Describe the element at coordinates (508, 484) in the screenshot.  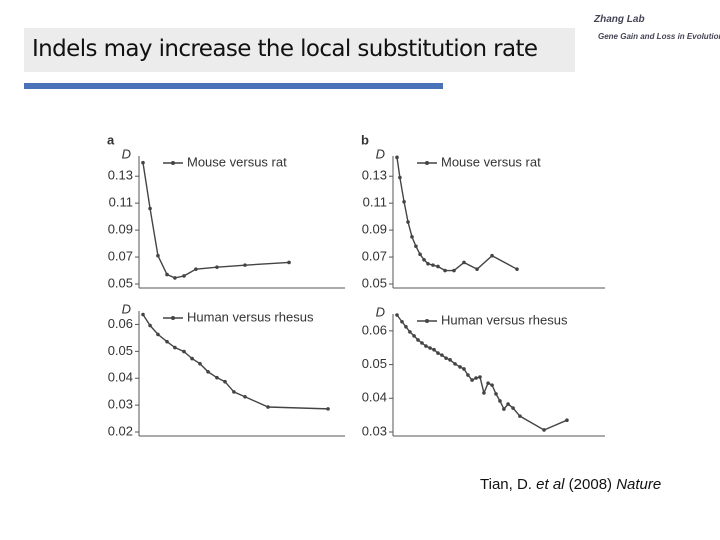
I see `citation-text: Tian, D.` at that location.